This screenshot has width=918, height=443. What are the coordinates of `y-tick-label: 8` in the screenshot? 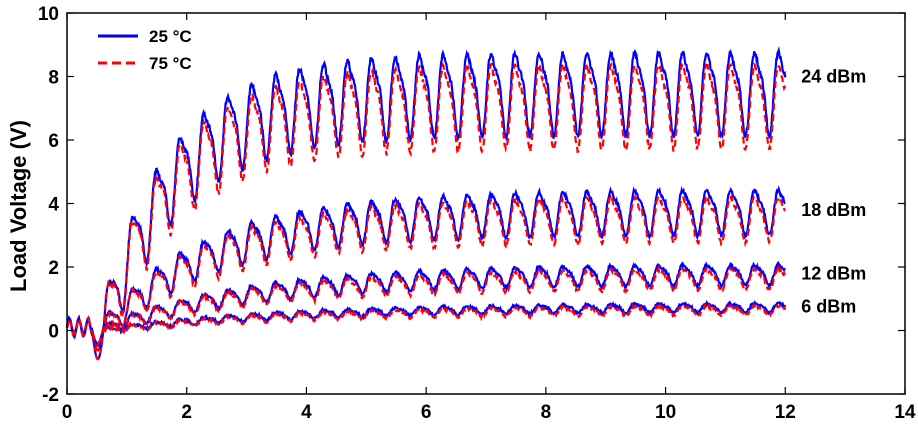 It's located at (53, 78).